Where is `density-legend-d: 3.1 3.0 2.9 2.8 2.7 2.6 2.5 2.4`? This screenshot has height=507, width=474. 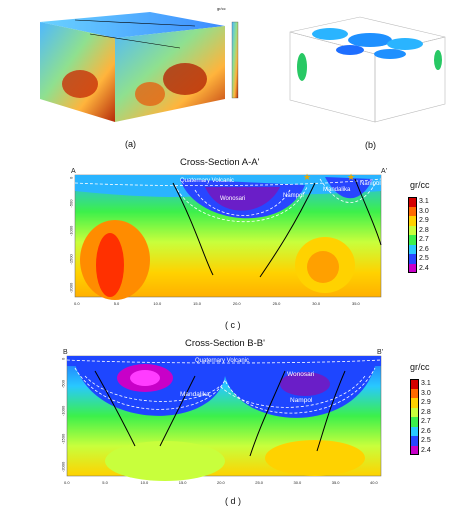
density-legend-d: 3.1 3.0 2.9 2.8 2.7 2.6 2.5 2.4 is located at coordinates (420, 417).